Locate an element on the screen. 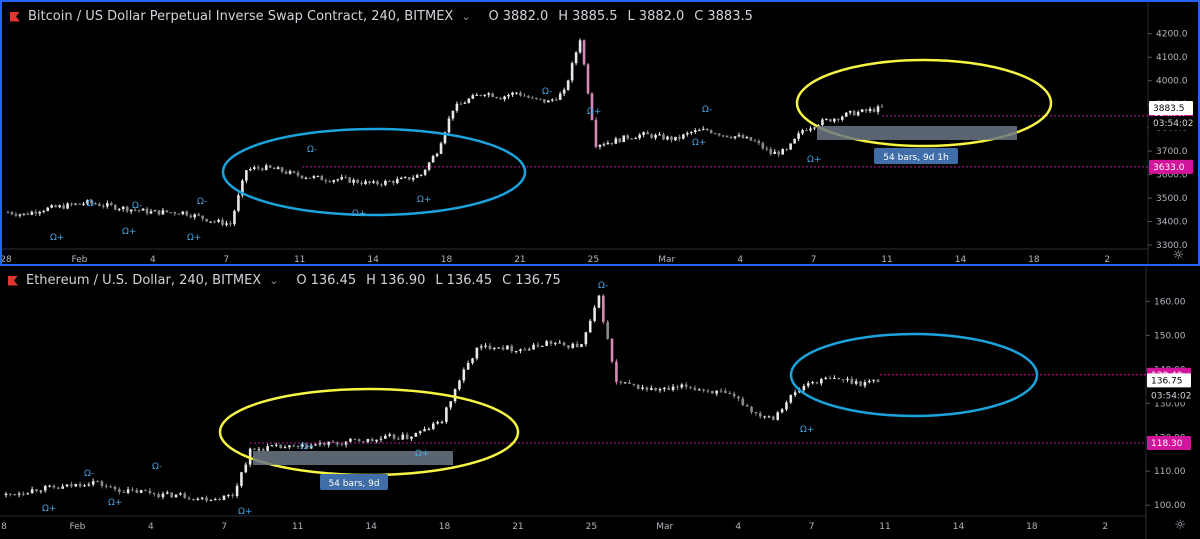 The height and width of the screenshot is (539, 1200). bar-countdown-tag: 03:54:02 is located at coordinates (1171, 396).